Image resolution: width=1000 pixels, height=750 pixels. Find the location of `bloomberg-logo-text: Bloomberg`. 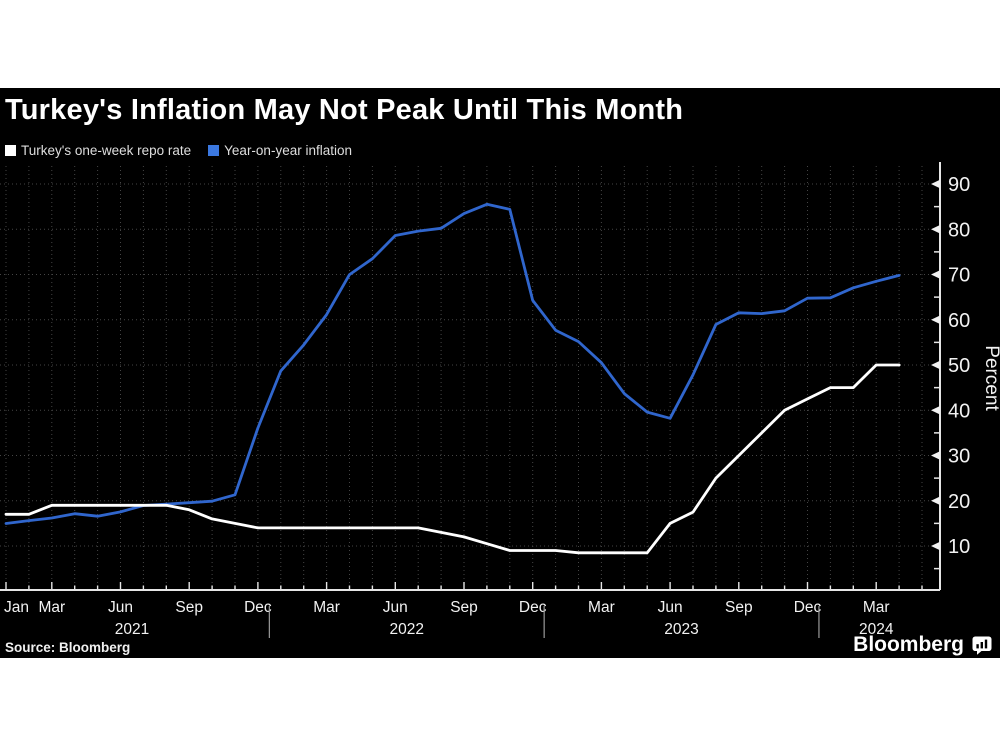

bloomberg-logo-text: Bloomberg is located at coordinates (908, 644).